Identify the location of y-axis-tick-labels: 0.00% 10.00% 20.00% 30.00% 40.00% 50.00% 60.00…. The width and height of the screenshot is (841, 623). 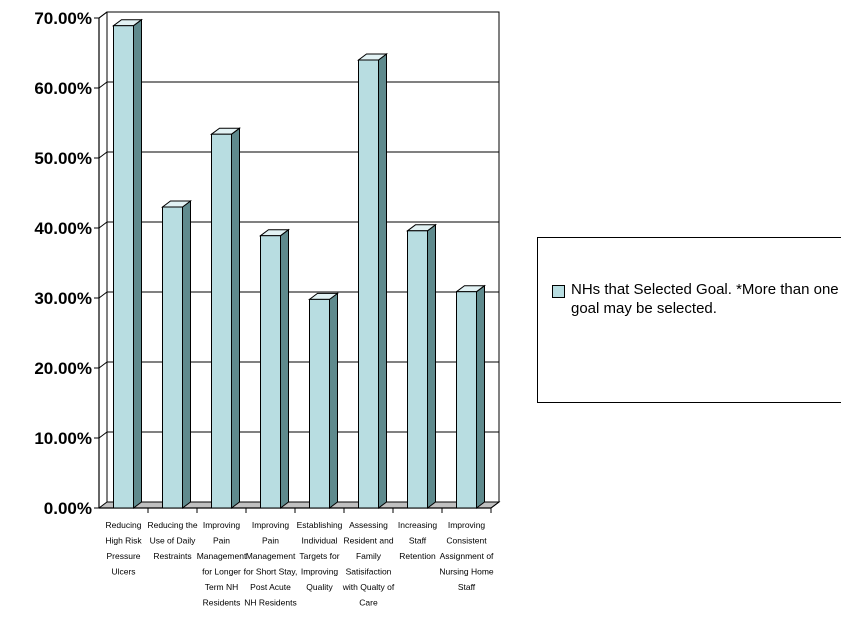
(63, 263).